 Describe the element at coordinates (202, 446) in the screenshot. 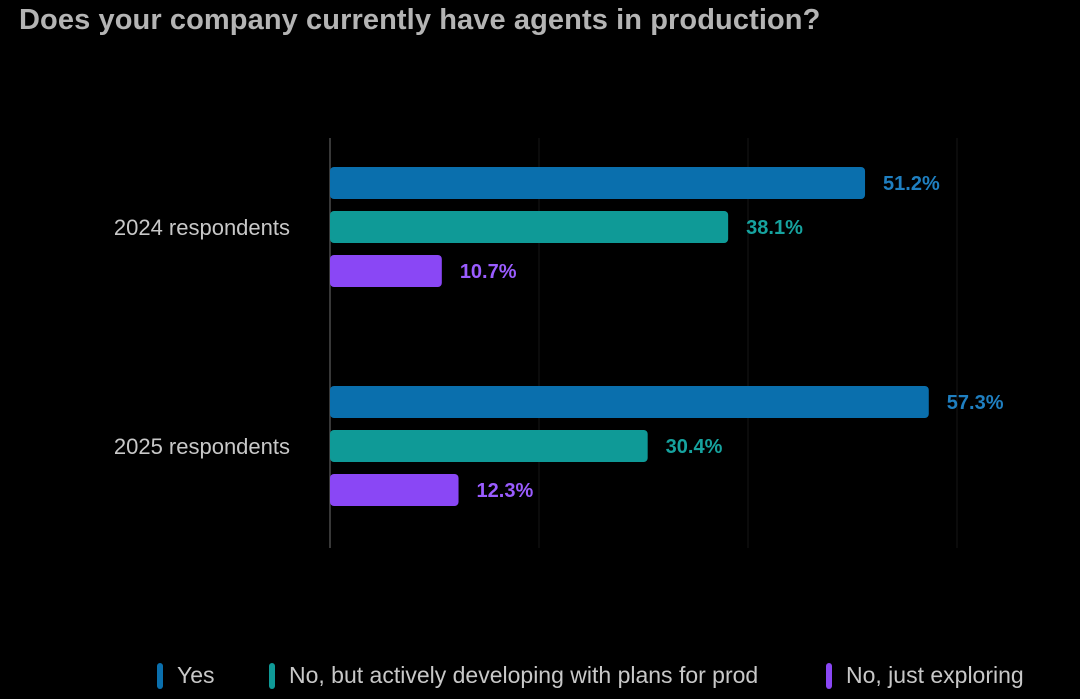

I see `category-label: 2025 respondents` at that location.